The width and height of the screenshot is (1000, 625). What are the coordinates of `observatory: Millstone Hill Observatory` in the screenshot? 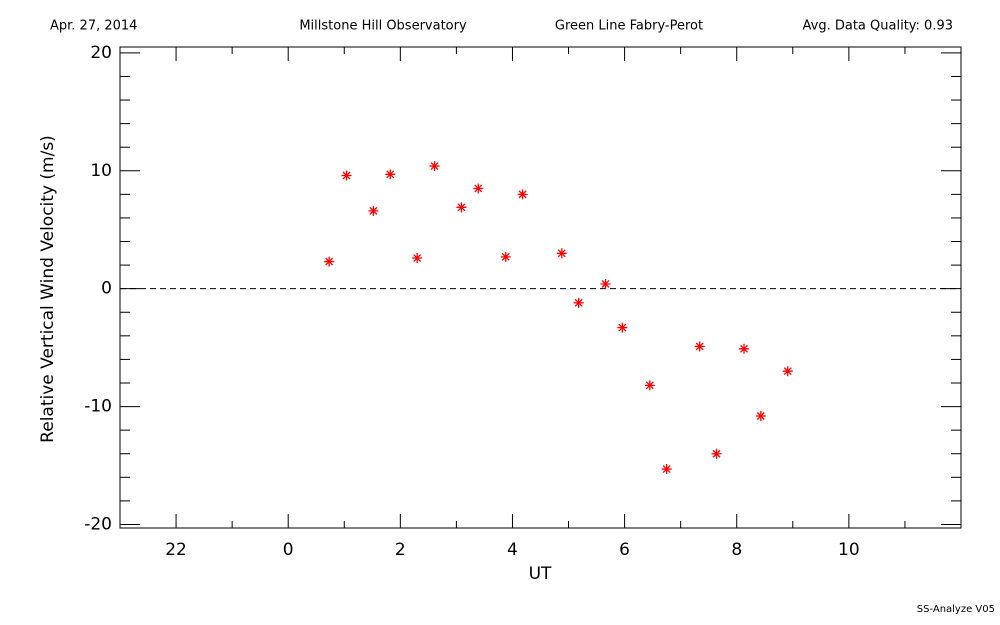 It's located at (383, 26).